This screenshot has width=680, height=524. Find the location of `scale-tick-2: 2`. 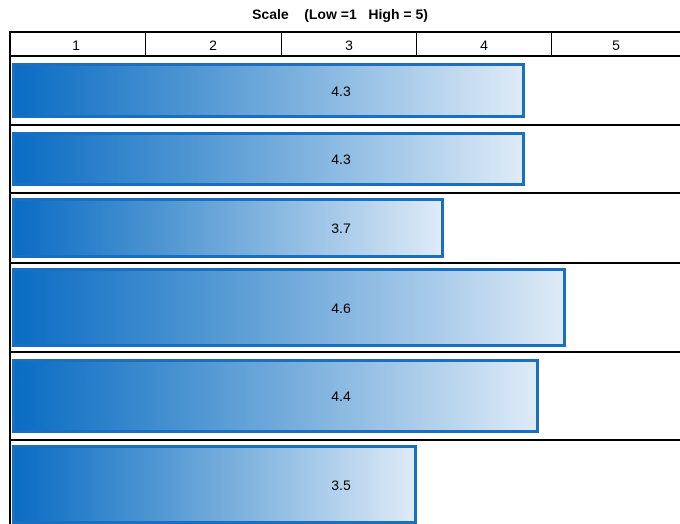

scale-tick-2: 2 is located at coordinates (213, 45).